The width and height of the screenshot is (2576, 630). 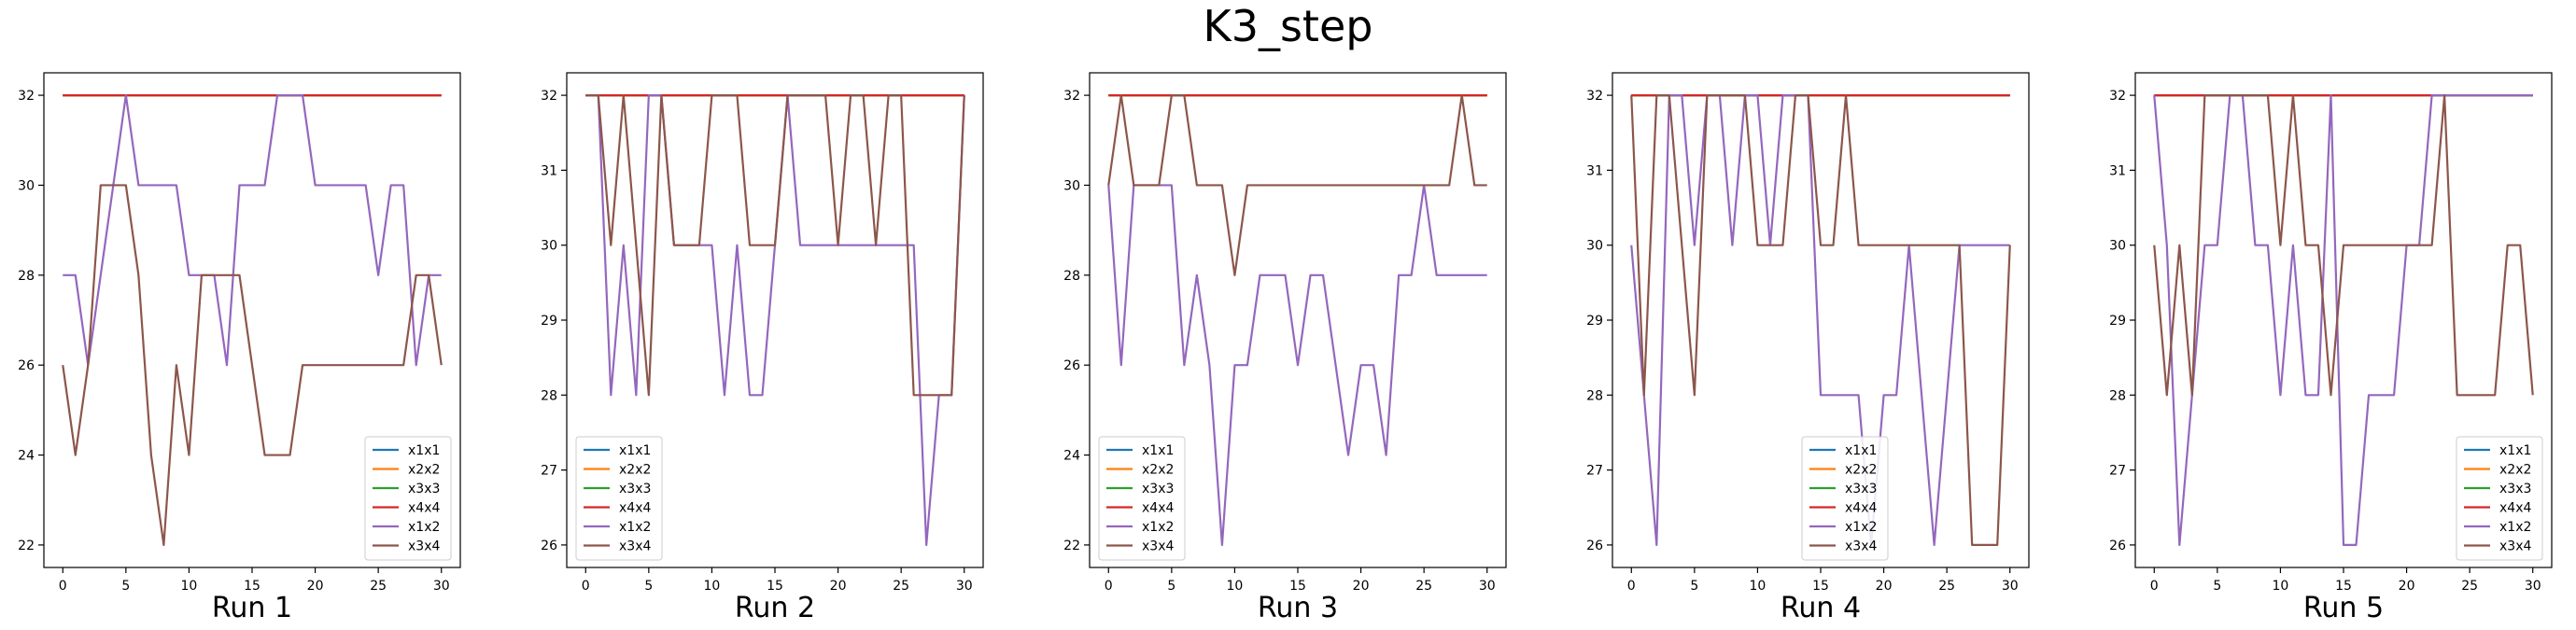 What do you see at coordinates (775, 608) in the screenshot?
I see `x-axis-label: Run 2` at bounding box center [775, 608].